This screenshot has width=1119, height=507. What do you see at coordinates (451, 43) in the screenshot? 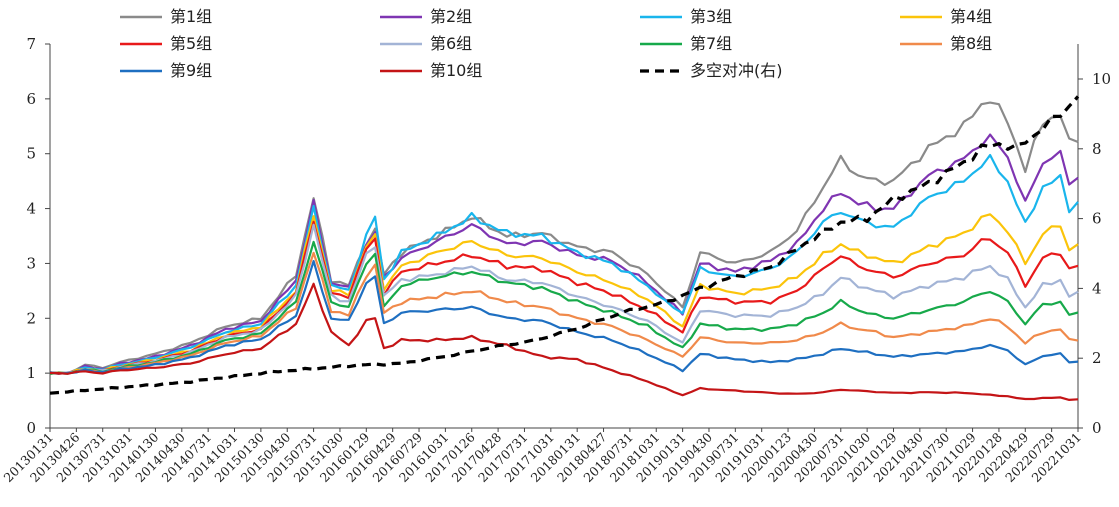
I see `legend-label: 第6组` at bounding box center [451, 43].